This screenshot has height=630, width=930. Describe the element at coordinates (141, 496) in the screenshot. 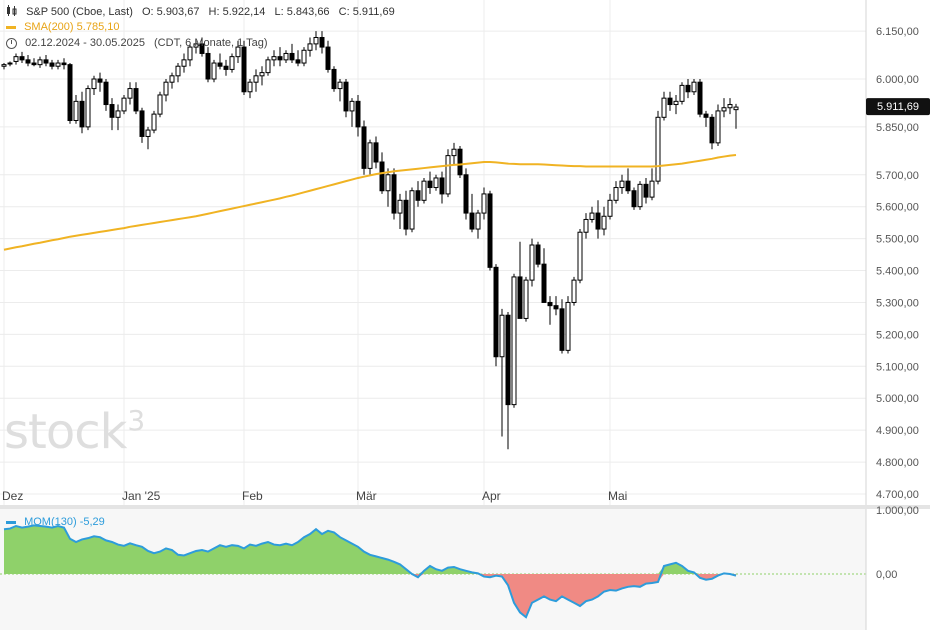

I see `x-tick-label: Jan '25` at that location.